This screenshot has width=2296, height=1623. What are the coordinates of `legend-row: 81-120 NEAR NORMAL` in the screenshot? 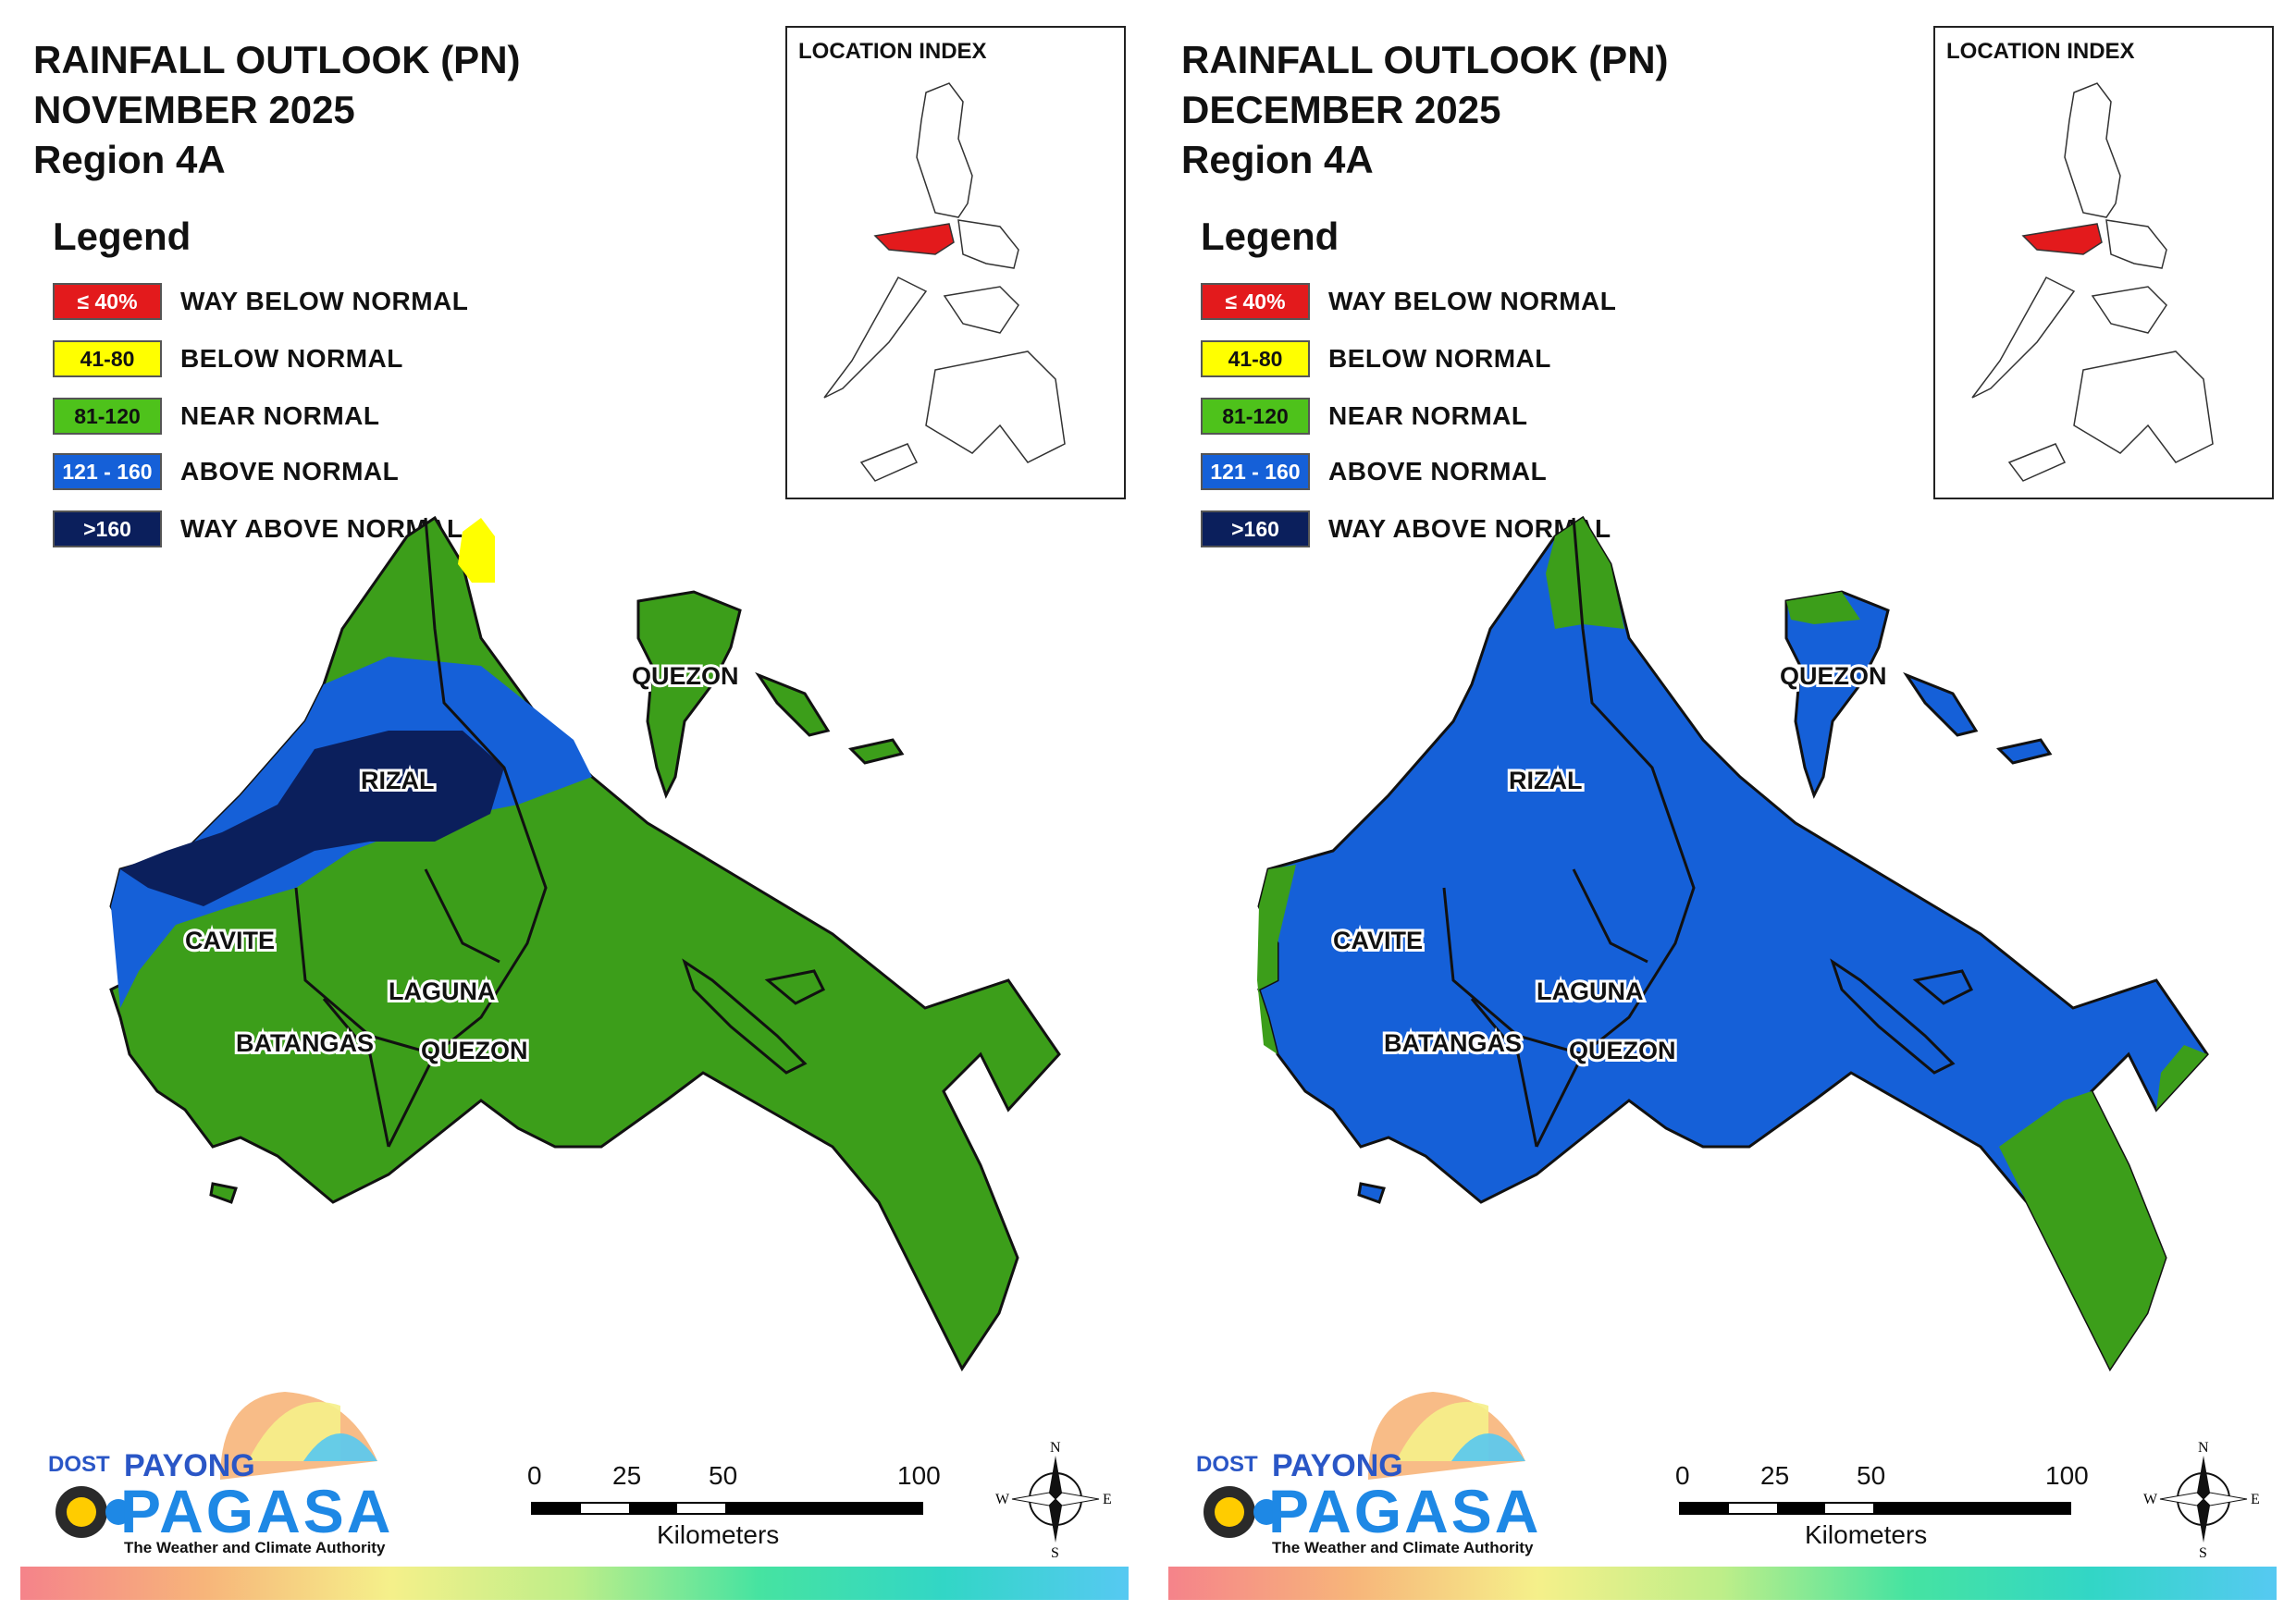 It's located at (216, 416).